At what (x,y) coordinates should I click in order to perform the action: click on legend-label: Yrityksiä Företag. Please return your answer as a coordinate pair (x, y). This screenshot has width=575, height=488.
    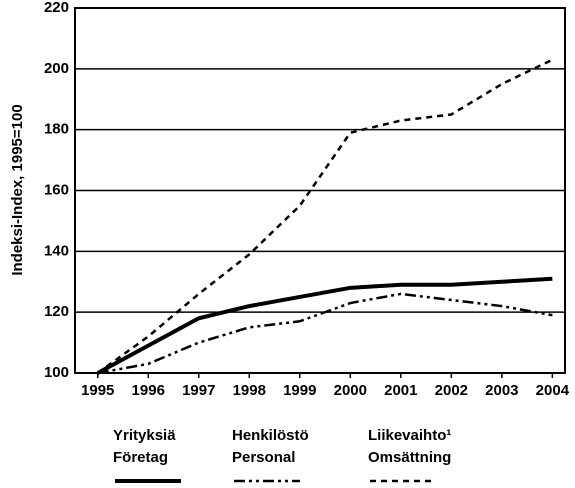
    Looking at the image, I should click on (144, 446).